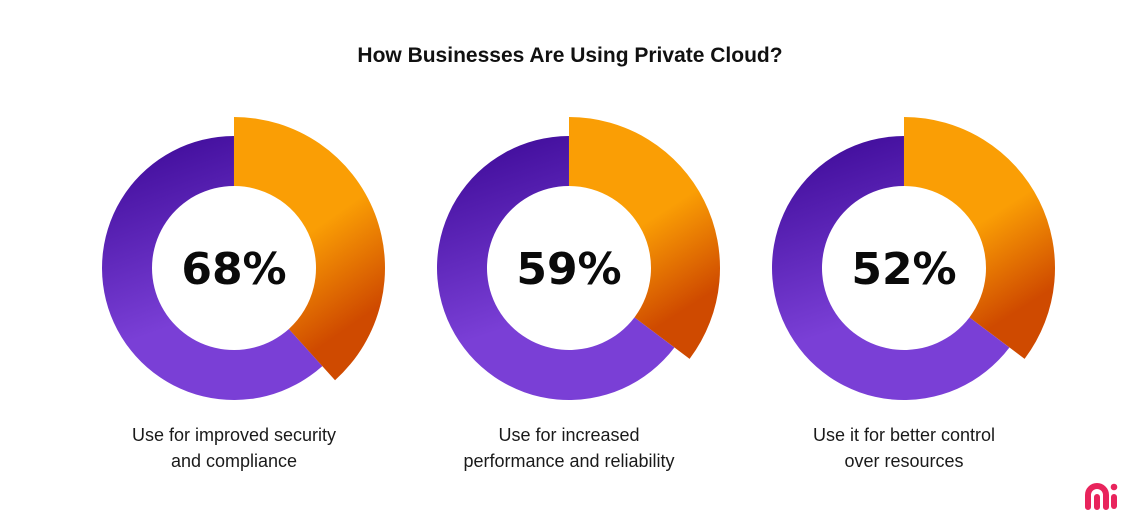 This screenshot has height=531, width=1140. Describe the element at coordinates (234, 435) in the screenshot. I see `caption-line: Use for improved security` at that location.